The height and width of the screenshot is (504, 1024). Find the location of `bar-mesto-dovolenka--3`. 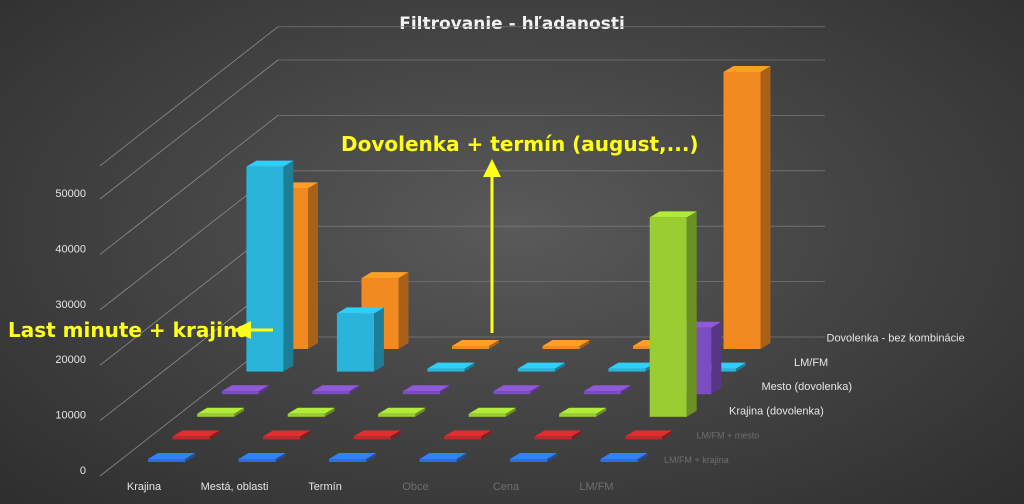

bar-mesto-dovolenka--3 is located at coordinates (517, 390).